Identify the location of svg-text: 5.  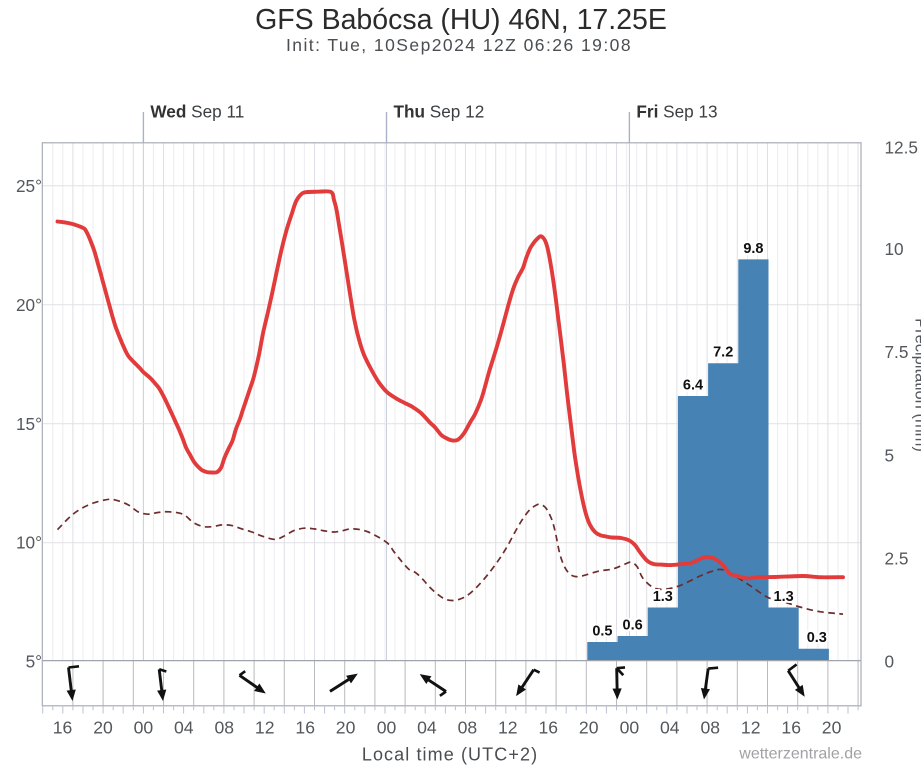
(890, 455).